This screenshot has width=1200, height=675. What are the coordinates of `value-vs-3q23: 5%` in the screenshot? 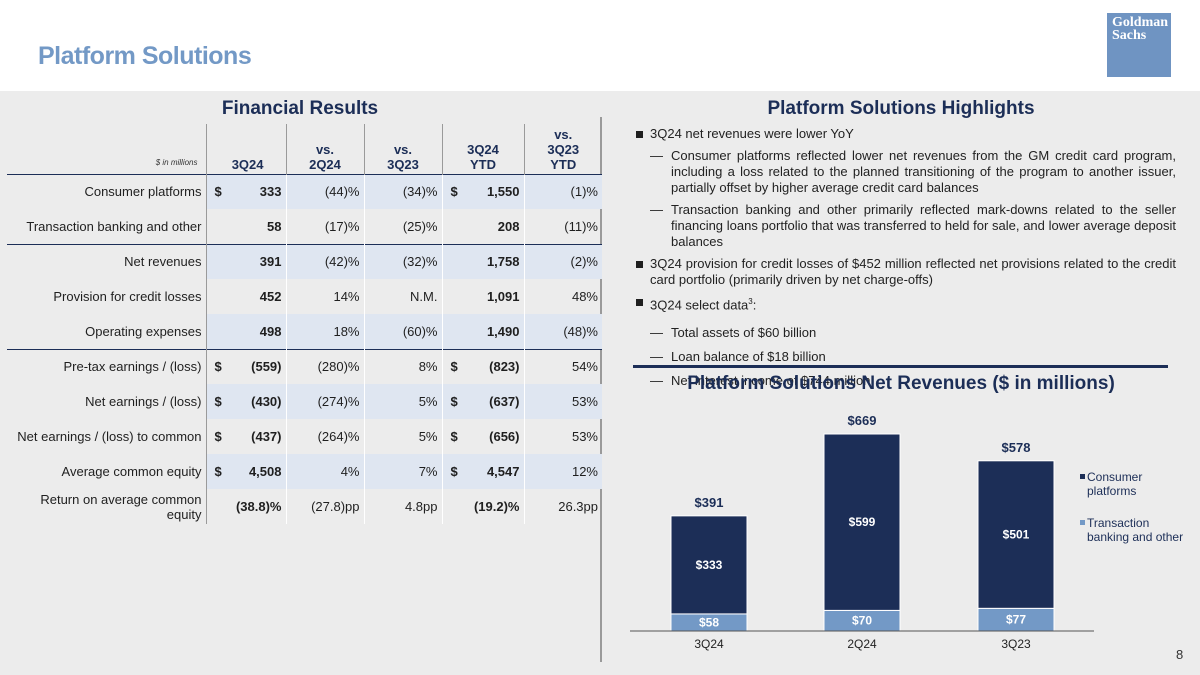 It's located at (402, 401).